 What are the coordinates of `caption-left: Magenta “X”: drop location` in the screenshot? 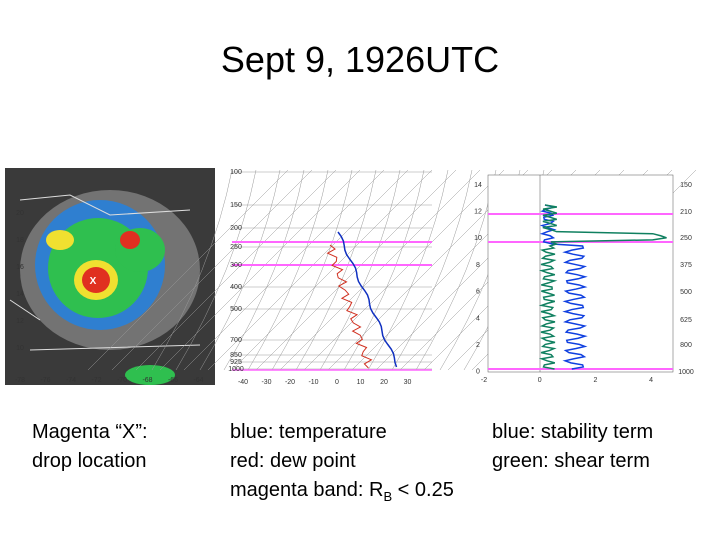 It's located at (90, 447).